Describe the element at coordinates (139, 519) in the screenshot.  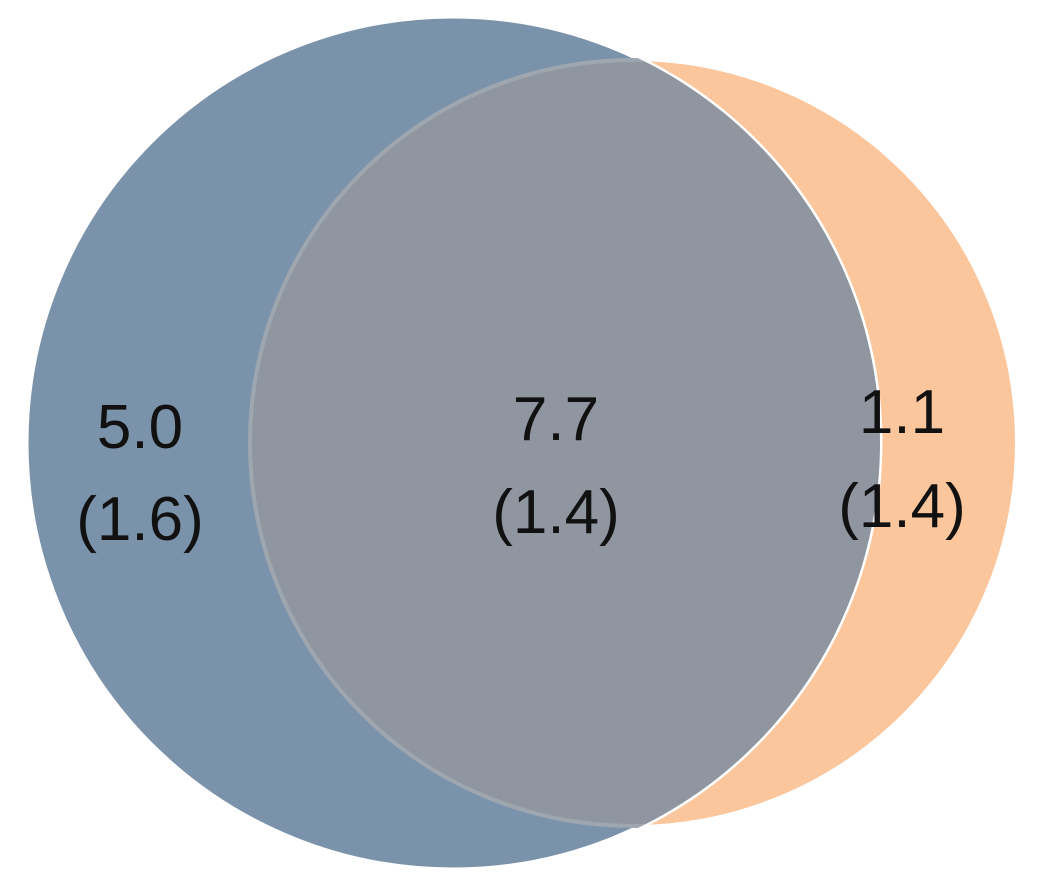
I see `left-only-sub: (1.6)` at that location.